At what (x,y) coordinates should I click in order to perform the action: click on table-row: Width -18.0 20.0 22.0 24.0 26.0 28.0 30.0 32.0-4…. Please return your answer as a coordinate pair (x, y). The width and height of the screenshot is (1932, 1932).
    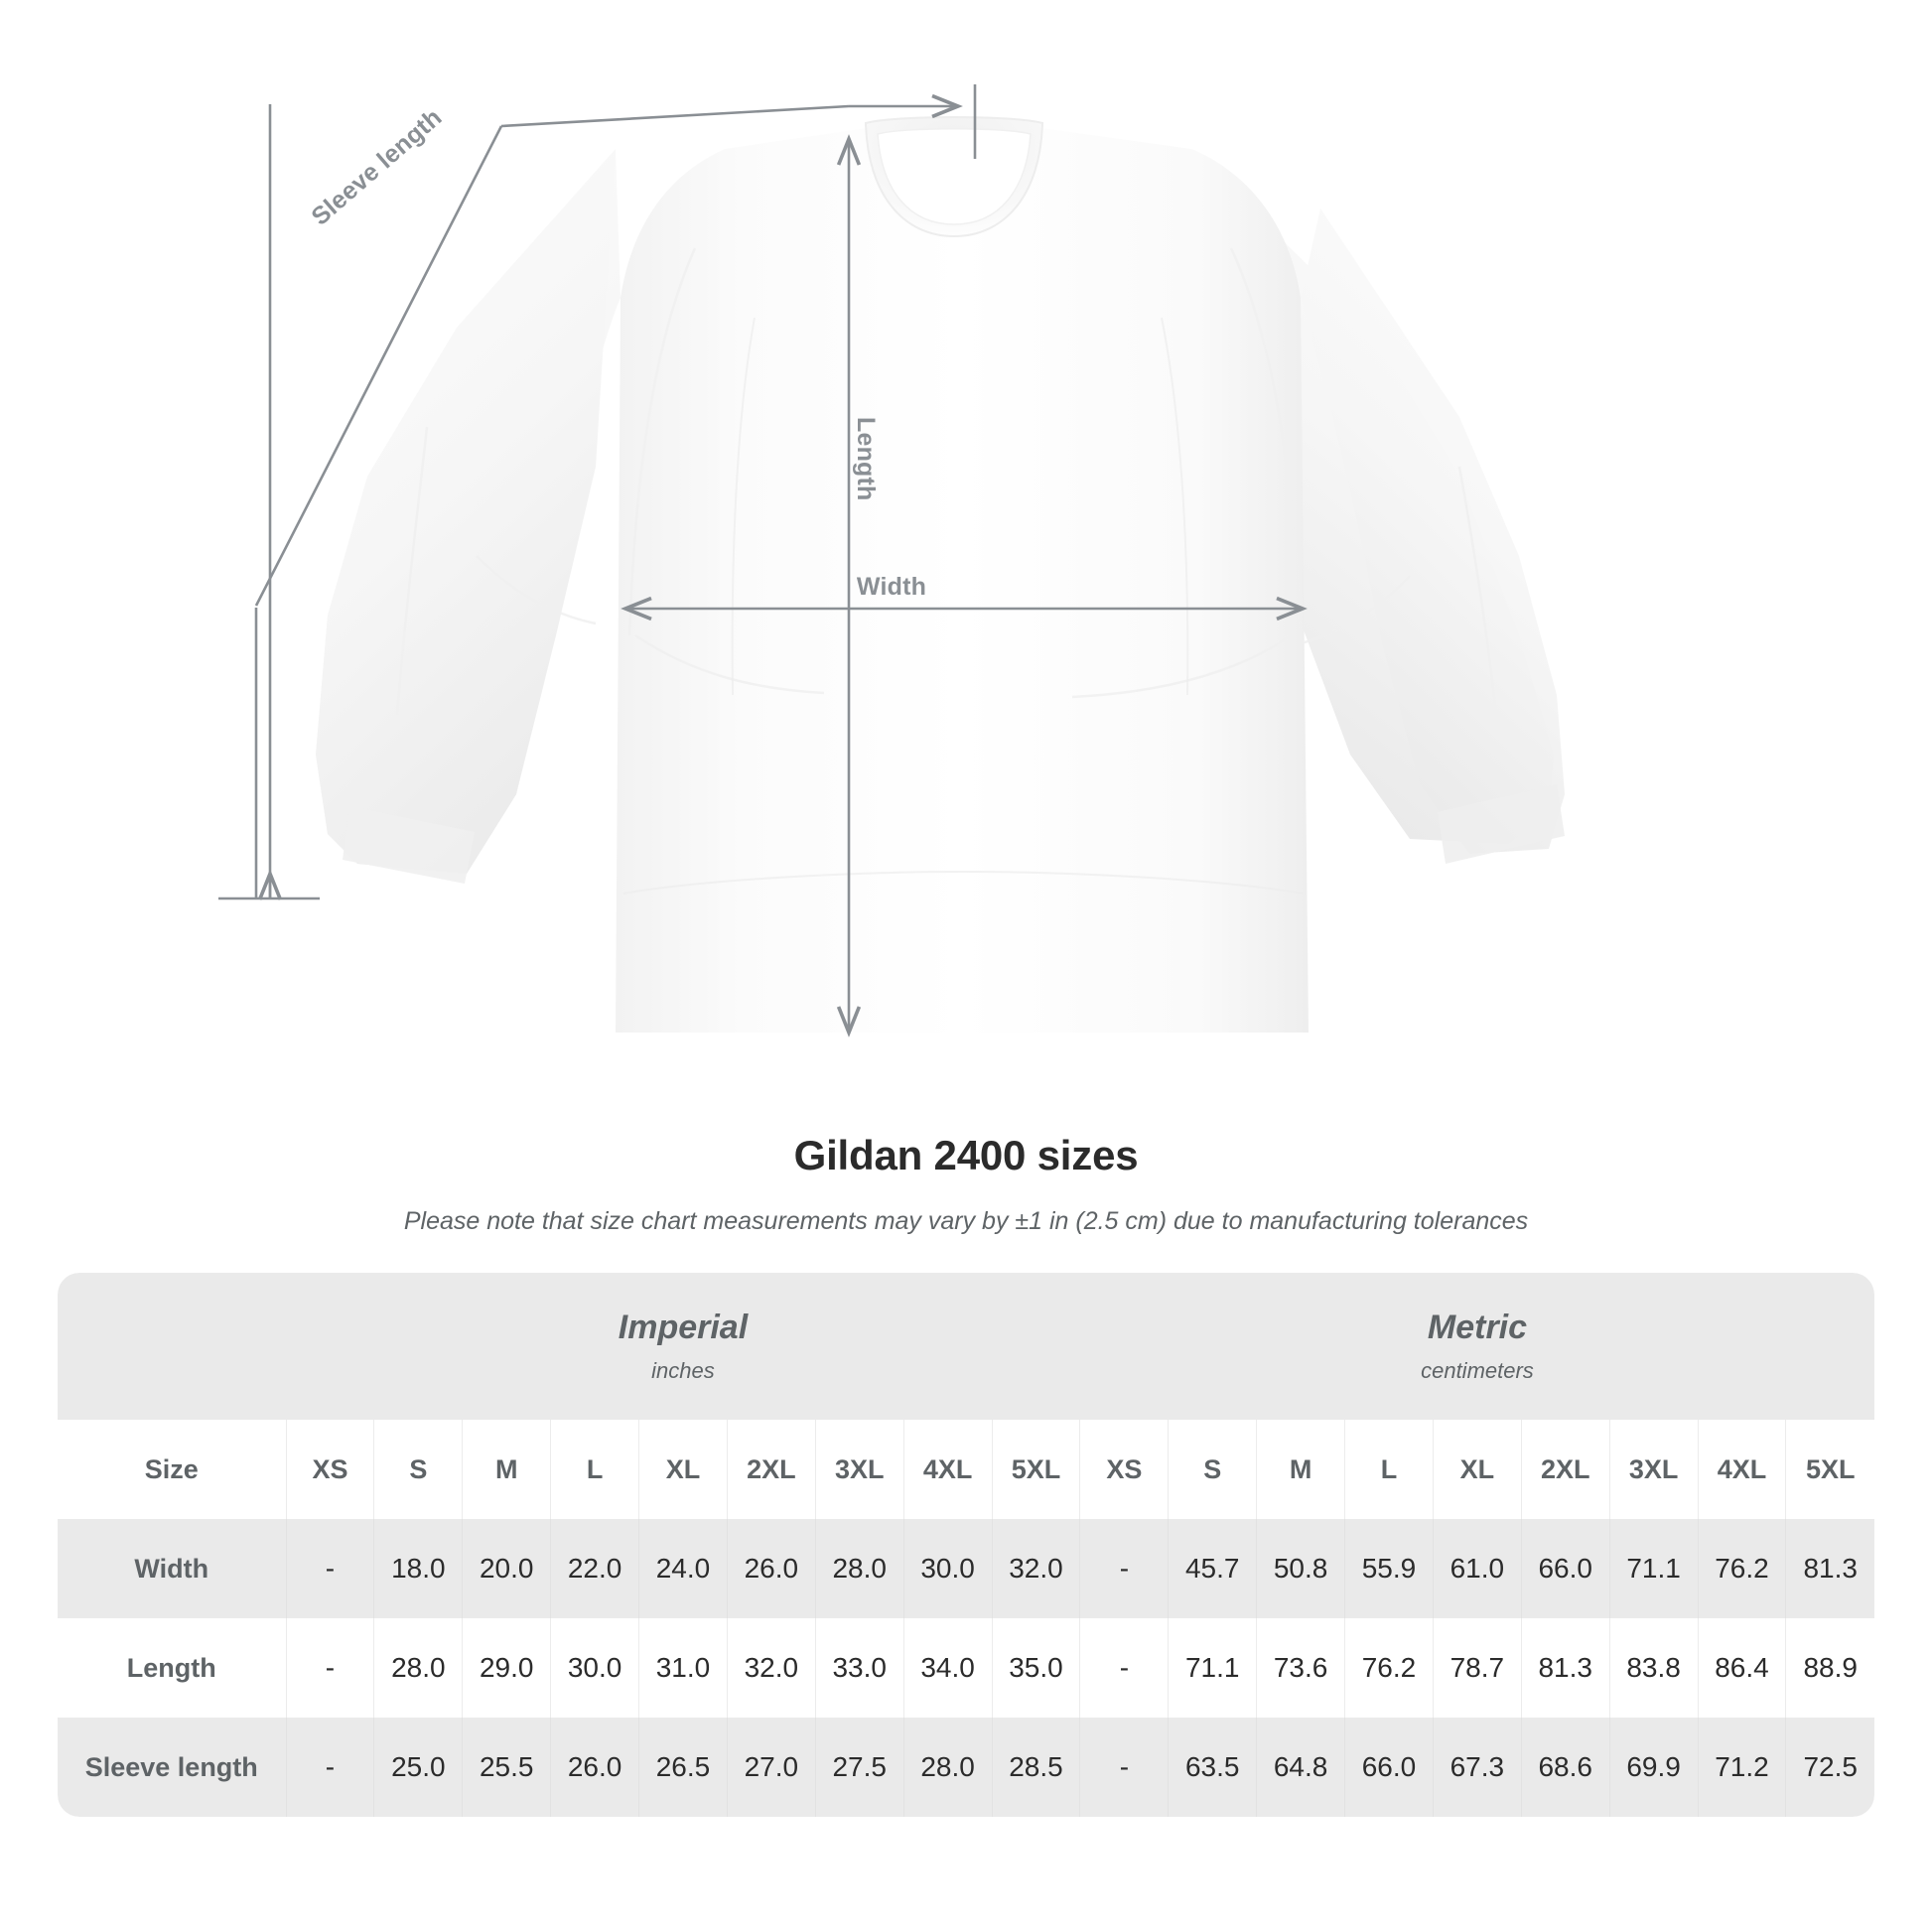
    Looking at the image, I should click on (966, 1568).